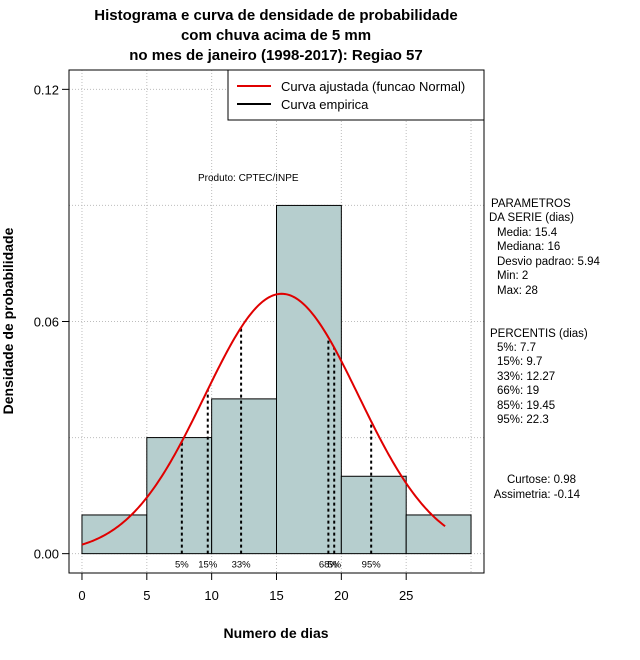 The height and width of the screenshot is (660, 640). What do you see at coordinates (406, 595) in the screenshot?
I see `x-tick-label: 25` at bounding box center [406, 595].